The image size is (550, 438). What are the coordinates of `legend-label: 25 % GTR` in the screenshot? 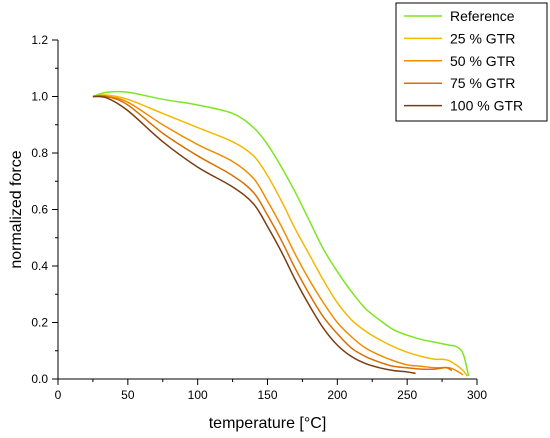 It's located at (482, 38).